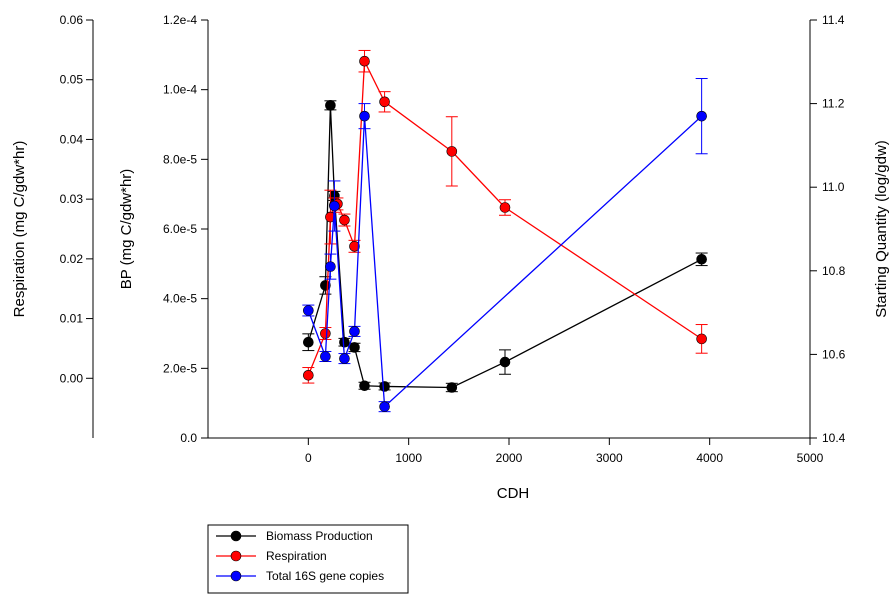  Describe the element at coordinates (834, 271) in the screenshot. I see `sq-tick-label: 10.8` at that location.